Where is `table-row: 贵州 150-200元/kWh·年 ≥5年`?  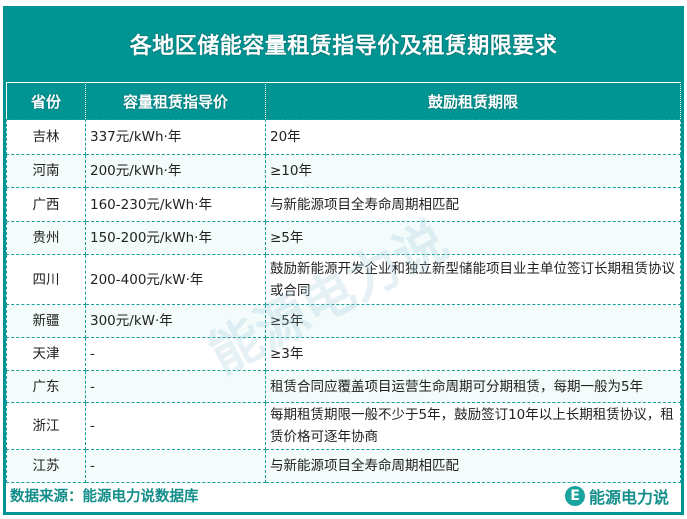 table-row: 贵州 150-200元/kWh·年 ≥5年 is located at coordinates (343, 238).